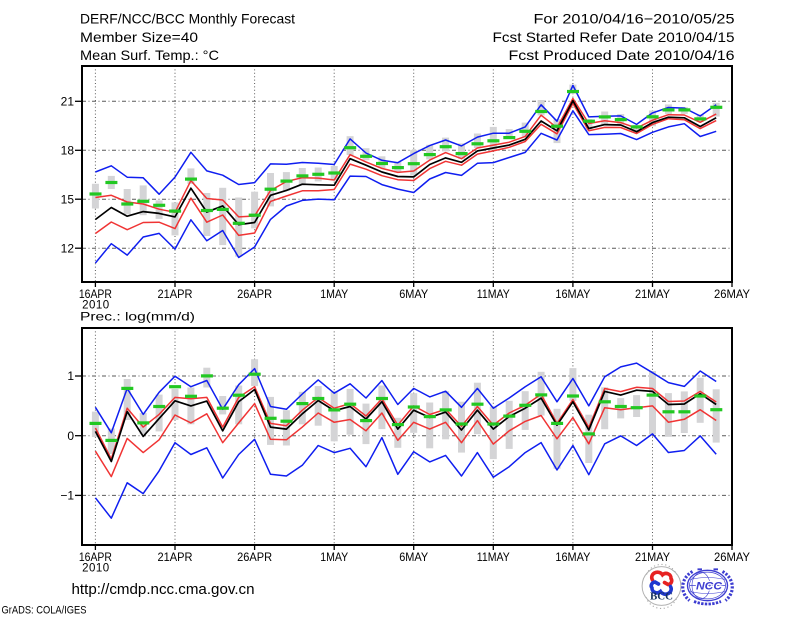 The height and width of the screenshot is (623, 800). What do you see at coordinates (149, 55) in the screenshot?
I see `svg-text: Mean Surf. Temp.: °C` at bounding box center [149, 55].